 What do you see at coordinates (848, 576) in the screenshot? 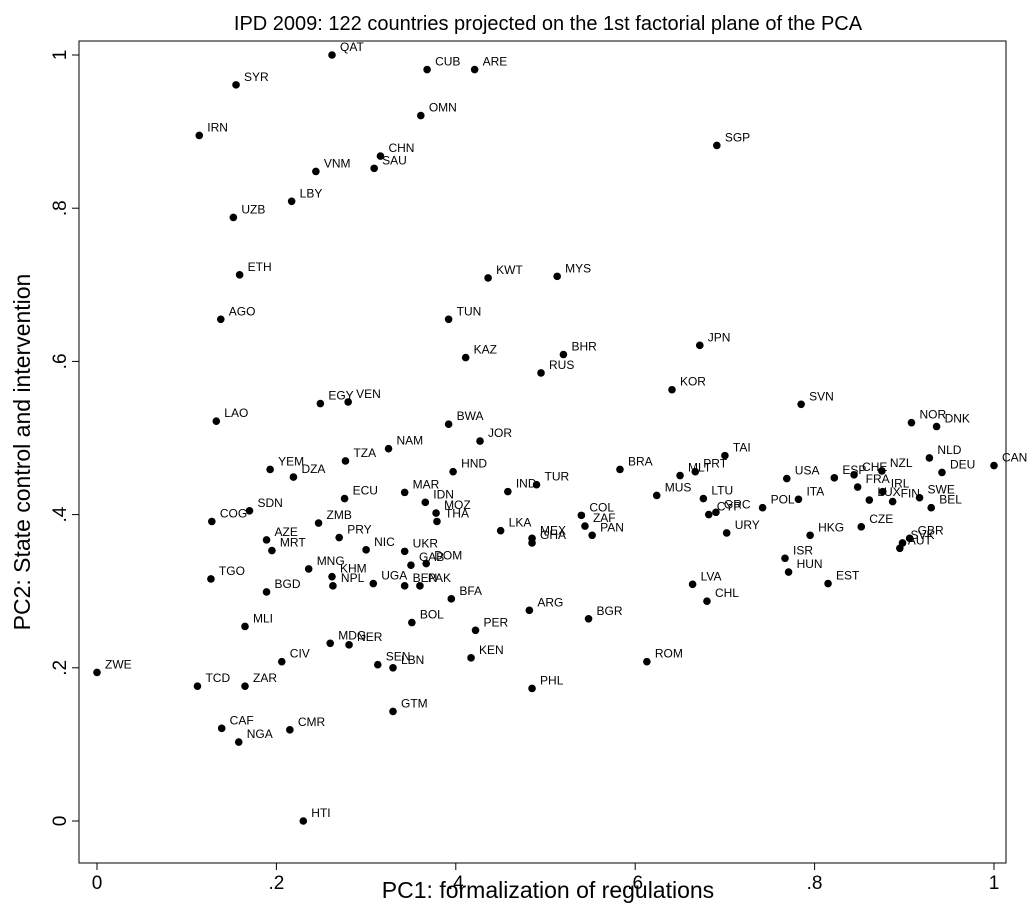
I see `point-label: EST` at bounding box center [848, 576].